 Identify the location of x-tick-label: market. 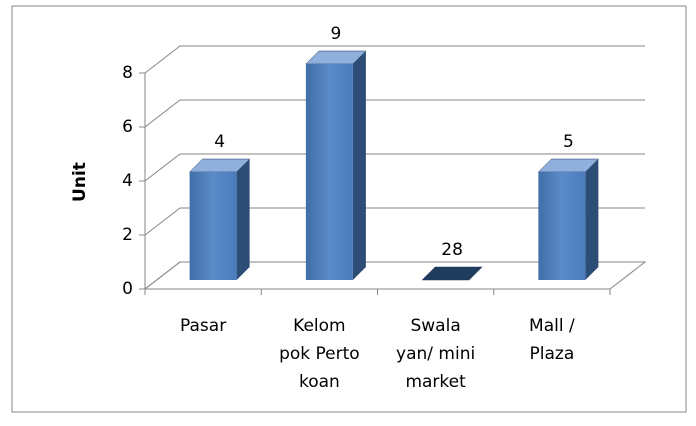
(435, 382).